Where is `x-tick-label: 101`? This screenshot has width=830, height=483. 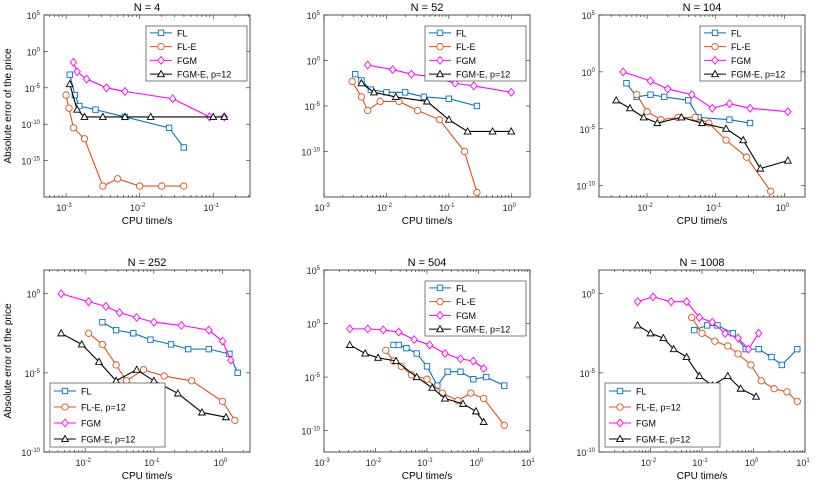 x-tick-label: 101 is located at coordinates (803, 463).